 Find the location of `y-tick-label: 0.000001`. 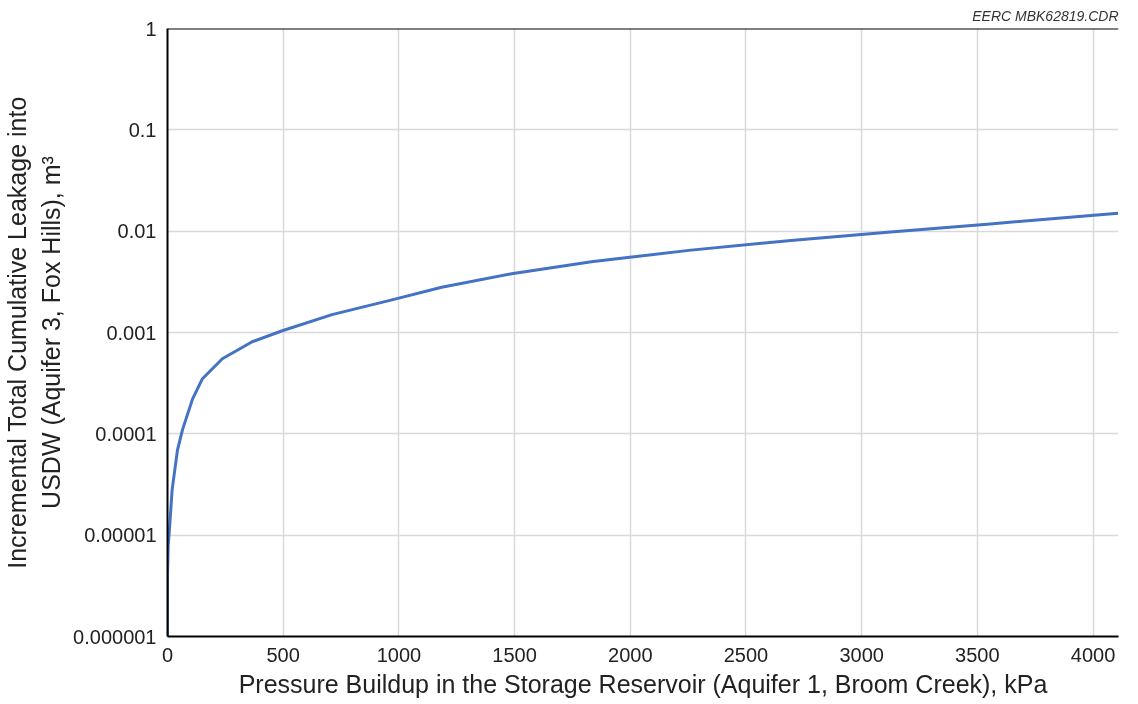

y-tick-label: 0.000001 is located at coordinates (115, 636).